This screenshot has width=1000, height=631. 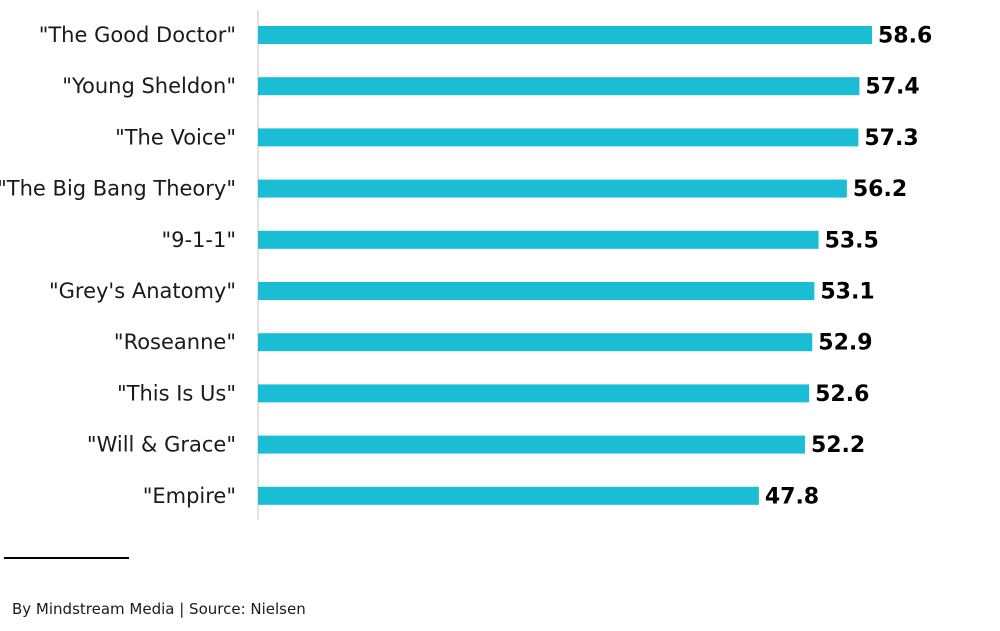 What do you see at coordinates (175, 342) in the screenshot?
I see `category-label: "Roseanne"` at bounding box center [175, 342].